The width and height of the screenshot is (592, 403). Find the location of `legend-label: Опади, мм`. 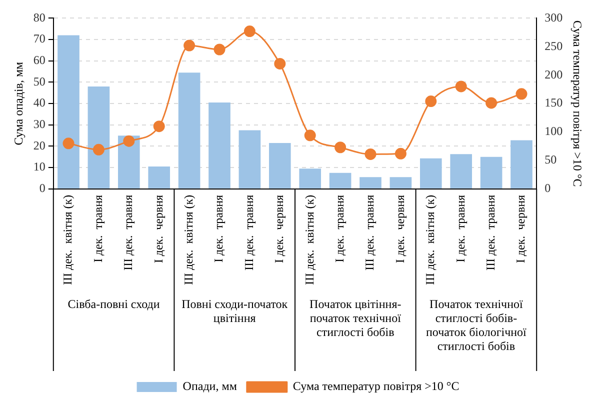

legend-label: Опади, мм is located at coordinates (210, 386).